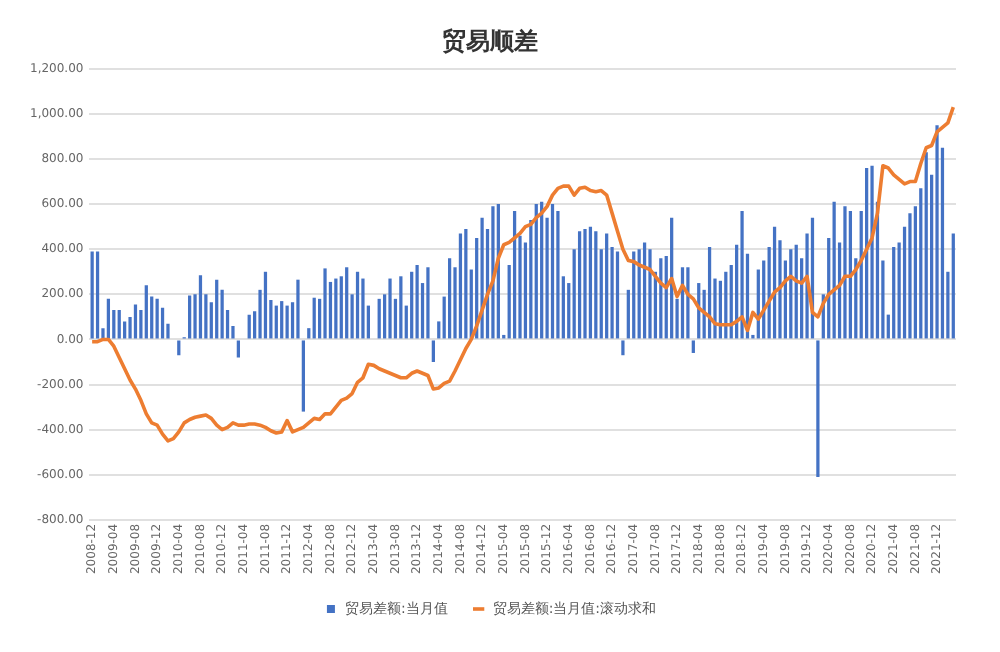 The image size is (1000, 652). Describe the element at coordinates (490, 40) in the screenshot. I see `chart-title: 贸易顺差` at that location.